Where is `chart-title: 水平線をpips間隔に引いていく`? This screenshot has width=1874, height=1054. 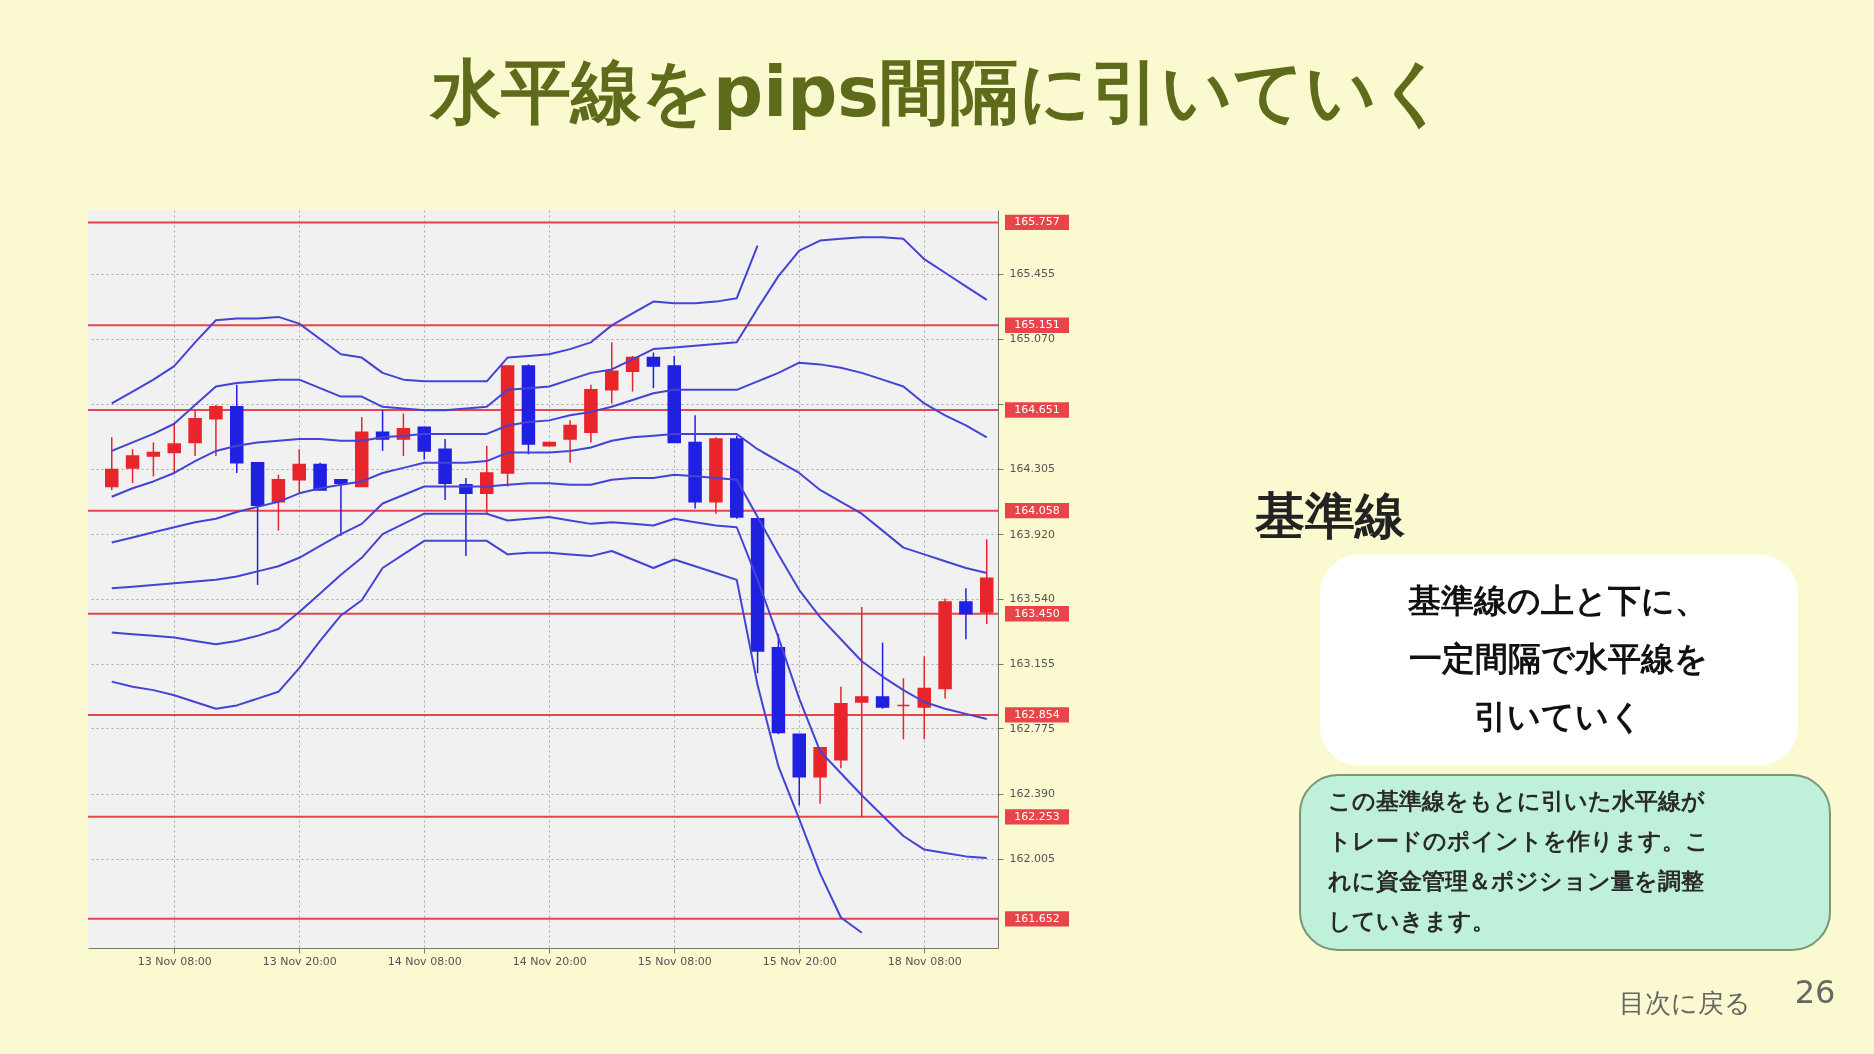
chart-title: 水平線をpips間隔に引いていく is located at coordinates (939, 92).